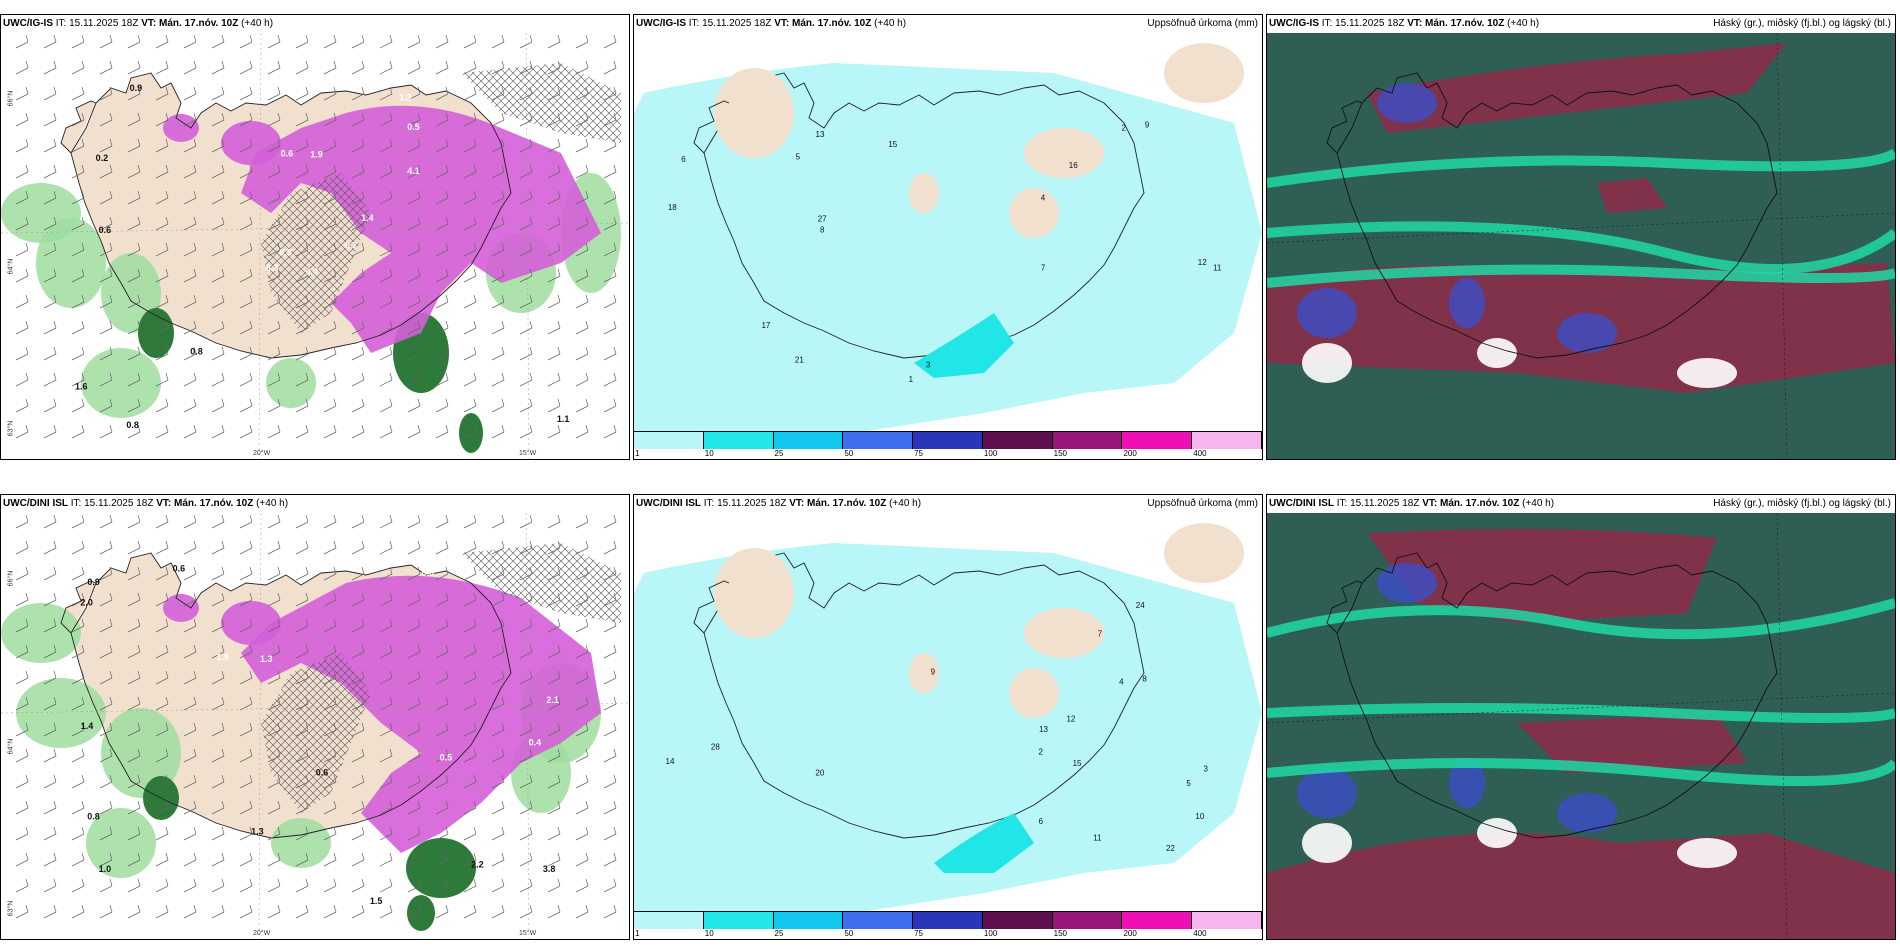  Describe the element at coordinates (71, 263) in the screenshot. I see `rain-area` at that location.